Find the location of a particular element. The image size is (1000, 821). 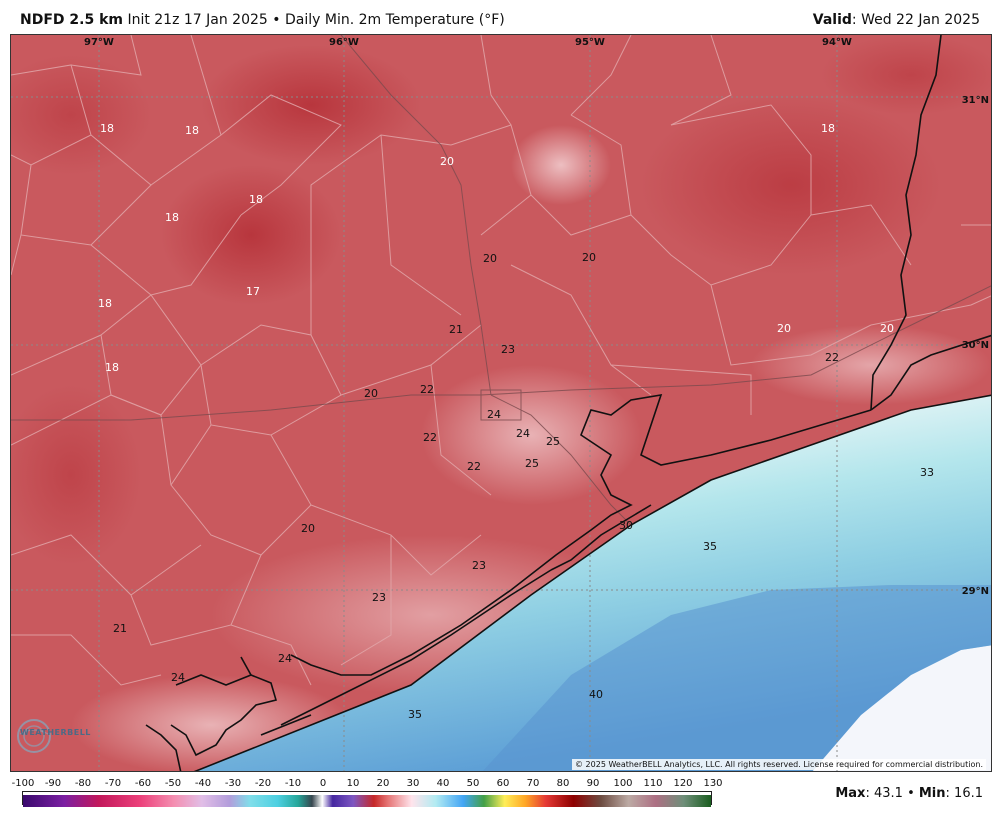

colorbar-tick: 50 is located at coordinates (473, 783).